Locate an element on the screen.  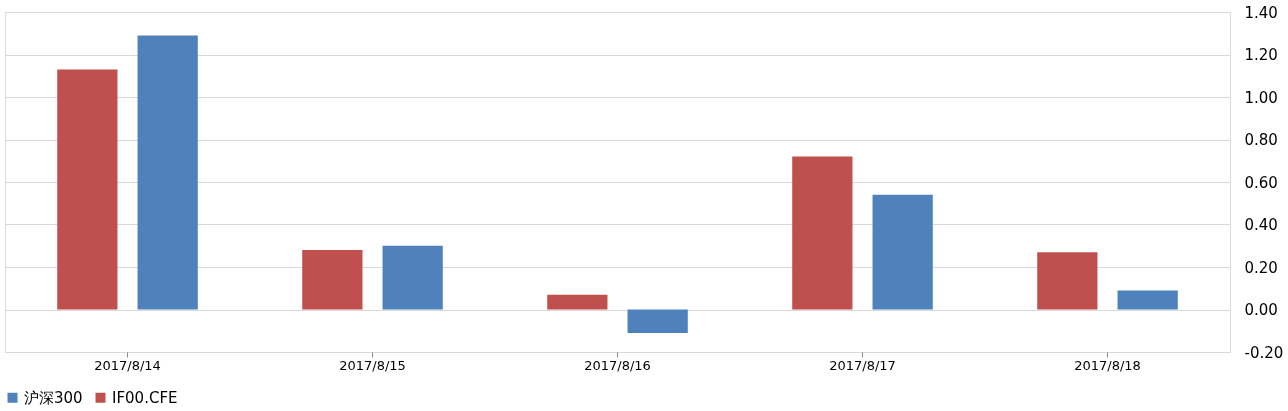
y-tick-label: 0.60 is located at coordinates (1261, 182).